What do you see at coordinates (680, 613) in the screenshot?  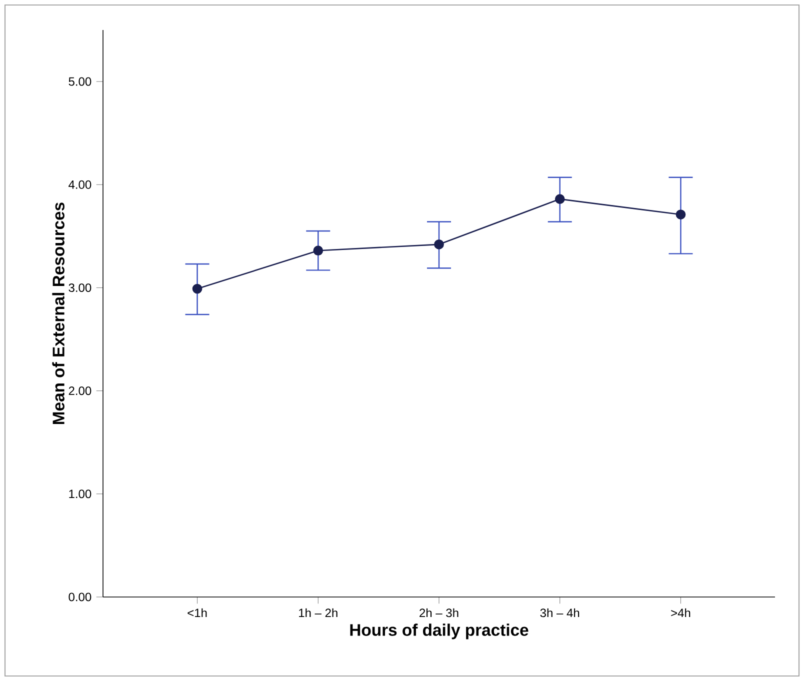 I see `x-tick-label: >4h` at bounding box center [680, 613].